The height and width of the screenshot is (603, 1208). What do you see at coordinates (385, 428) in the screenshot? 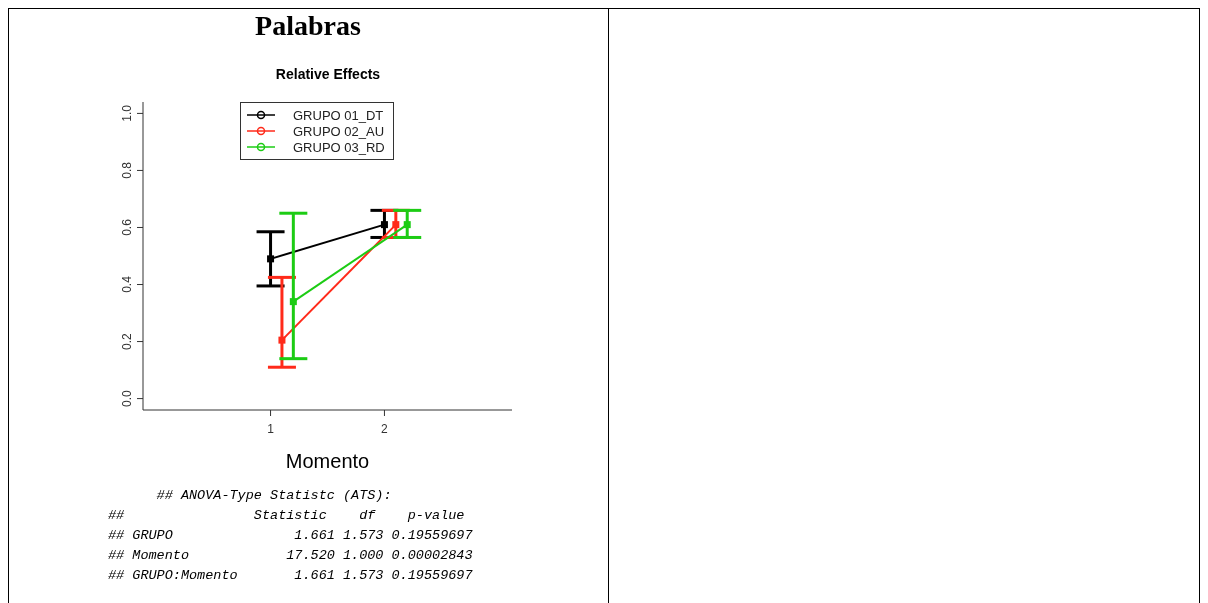
I see `x-tick-label: 2` at bounding box center [385, 428].